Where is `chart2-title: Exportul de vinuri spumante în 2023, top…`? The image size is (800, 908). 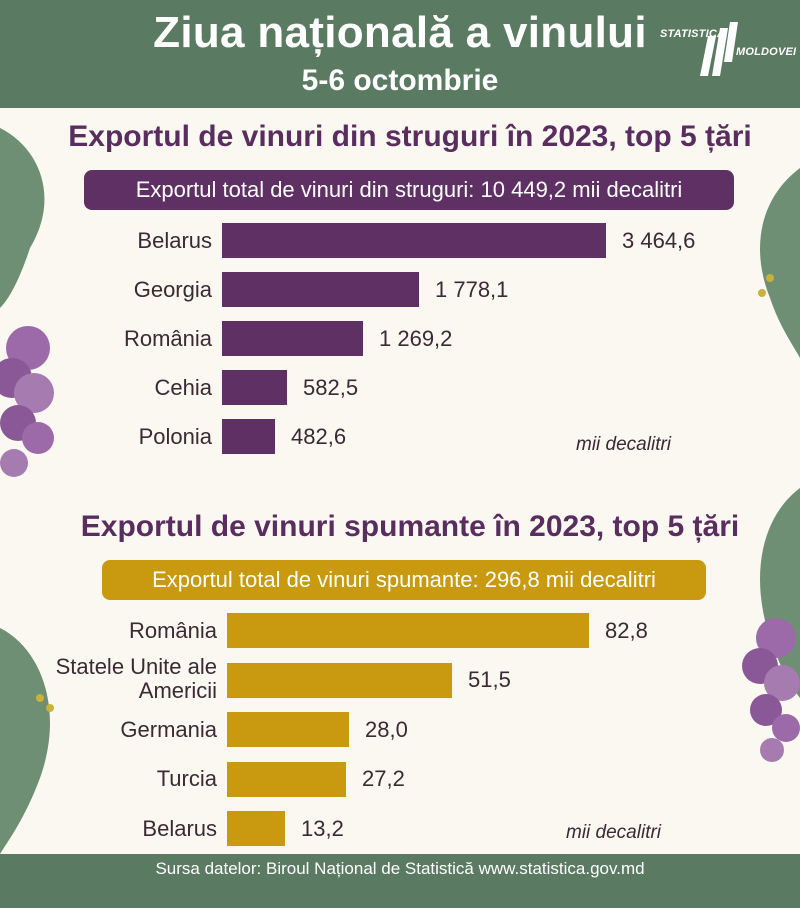
chart2-title: Exportul de vinuri spumante în 2023, top… is located at coordinates (410, 526).